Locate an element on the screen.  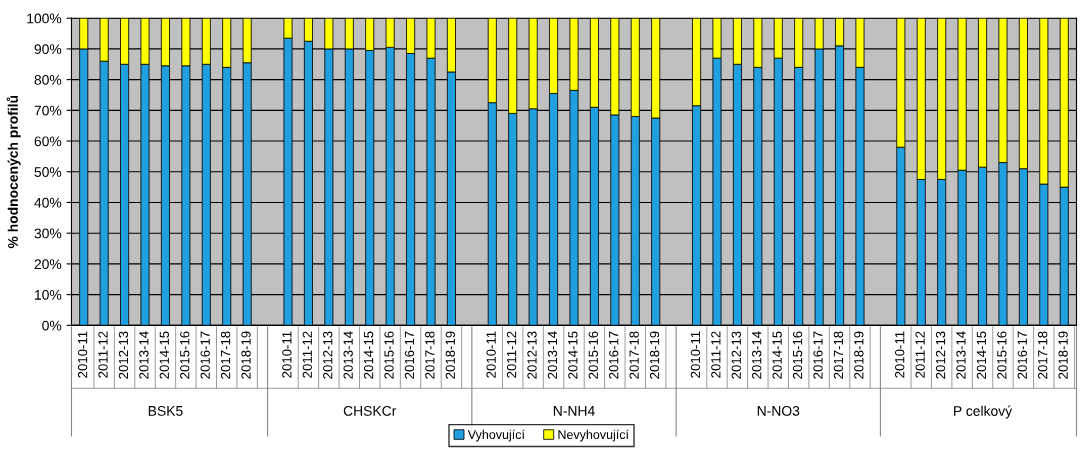
legend-label: Nevyhovující is located at coordinates (593, 435).